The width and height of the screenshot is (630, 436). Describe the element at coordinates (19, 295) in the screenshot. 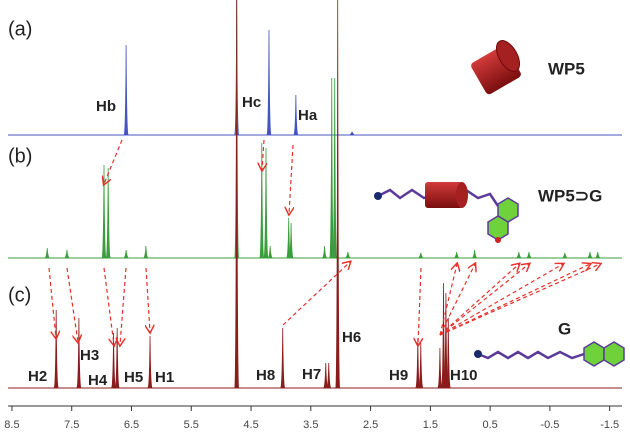

I see `panel-label: (c)` at that location.